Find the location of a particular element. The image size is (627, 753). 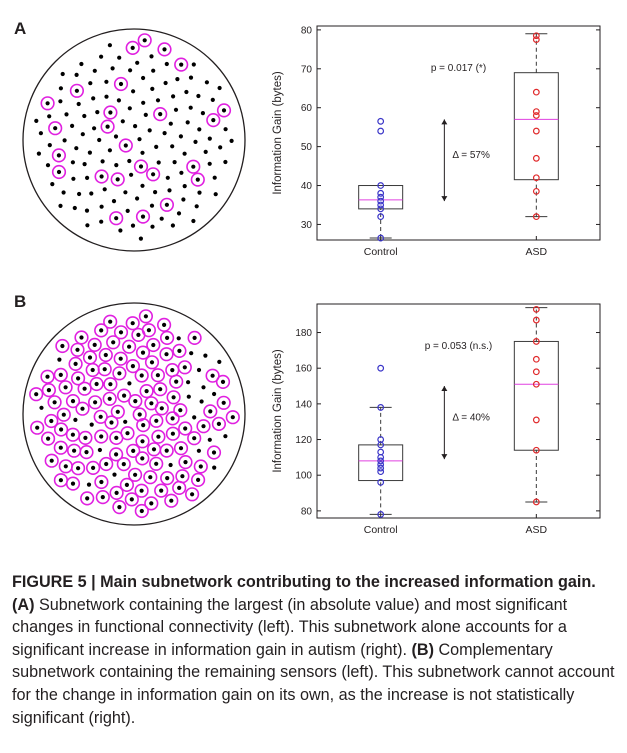

y-tick-label: 30 is located at coordinates (307, 225).